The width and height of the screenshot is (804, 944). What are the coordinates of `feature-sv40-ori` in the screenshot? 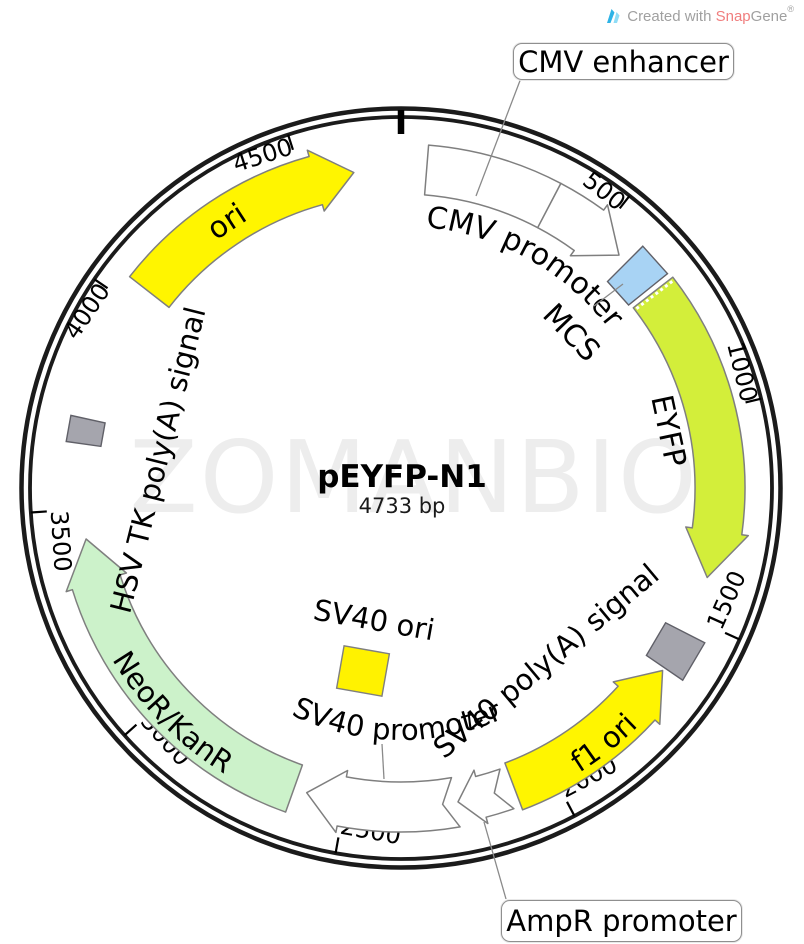 It's located at (363, 671).